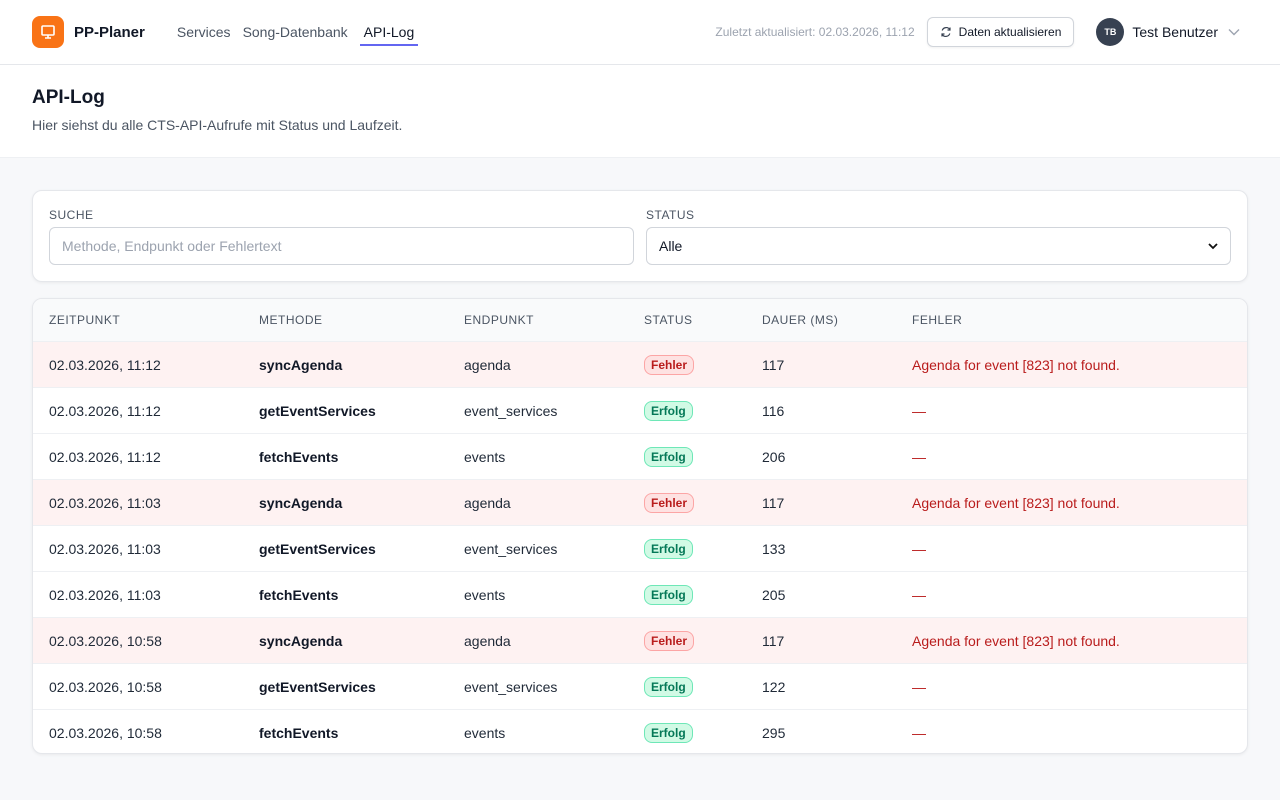  I want to click on method: getEventServices, so click(317, 548).